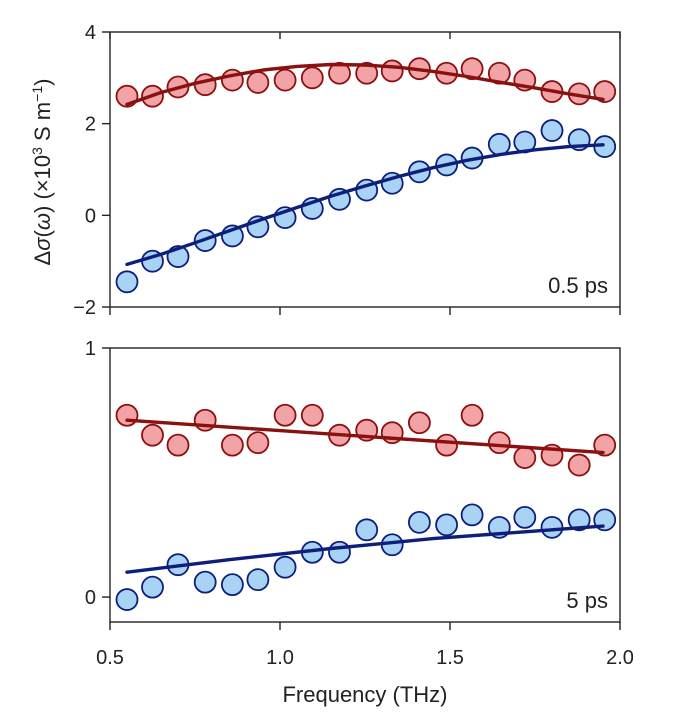 The image size is (680, 717). Describe the element at coordinates (578, 285) in the screenshot. I see `panel-label: 0.5 ps` at that location.